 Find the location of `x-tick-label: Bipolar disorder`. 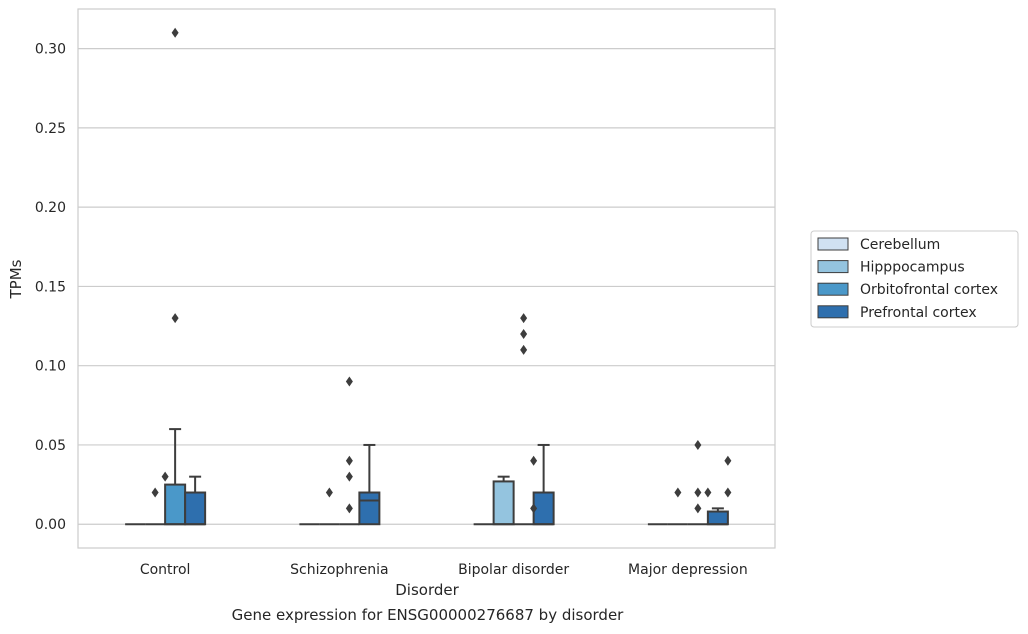

x-tick-label: Bipolar disorder is located at coordinates (513, 570).